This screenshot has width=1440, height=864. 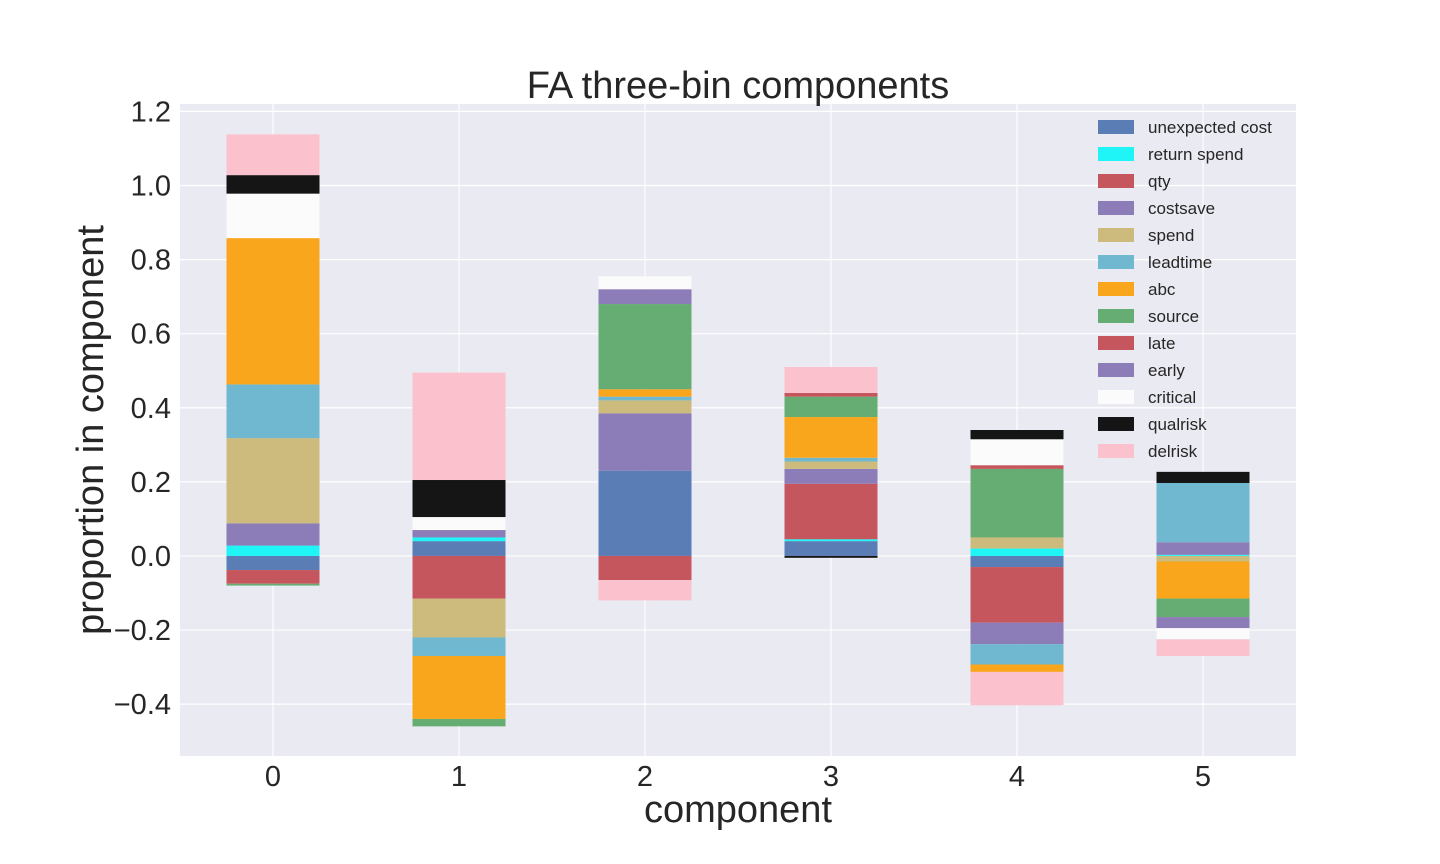 What do you see at coordinates (151, 409) in the screenshot?
I see `y-tick-label: 0.4` at bounding box center [151, 409].